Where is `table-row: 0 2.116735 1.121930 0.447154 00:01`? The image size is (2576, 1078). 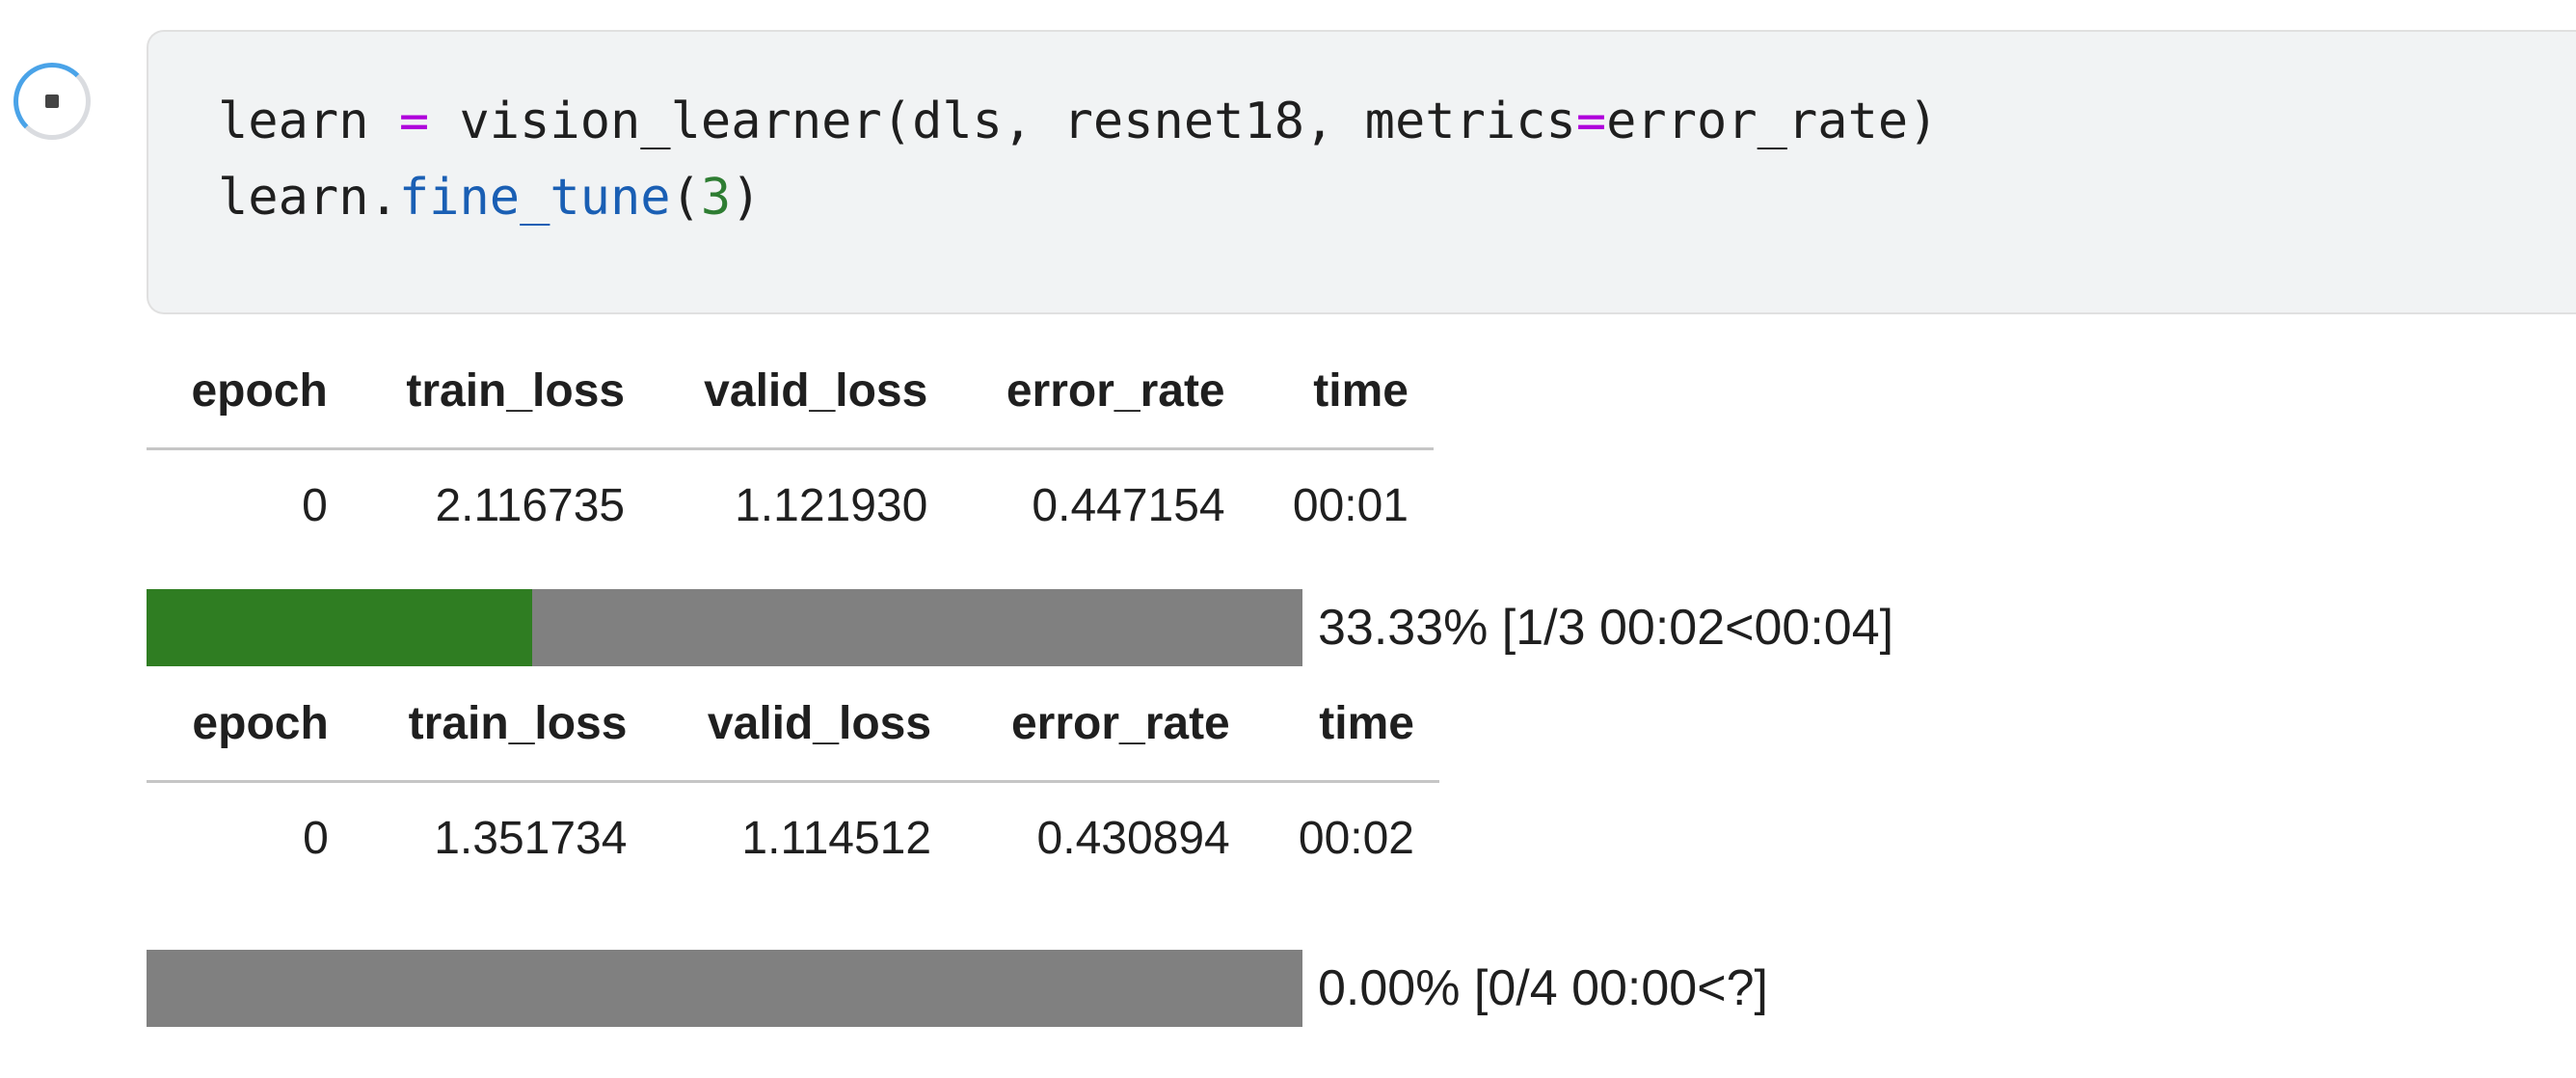 table-row: 0 2.116735 1.121930 0.447154 00:01 is located at coordinates (791, 505).